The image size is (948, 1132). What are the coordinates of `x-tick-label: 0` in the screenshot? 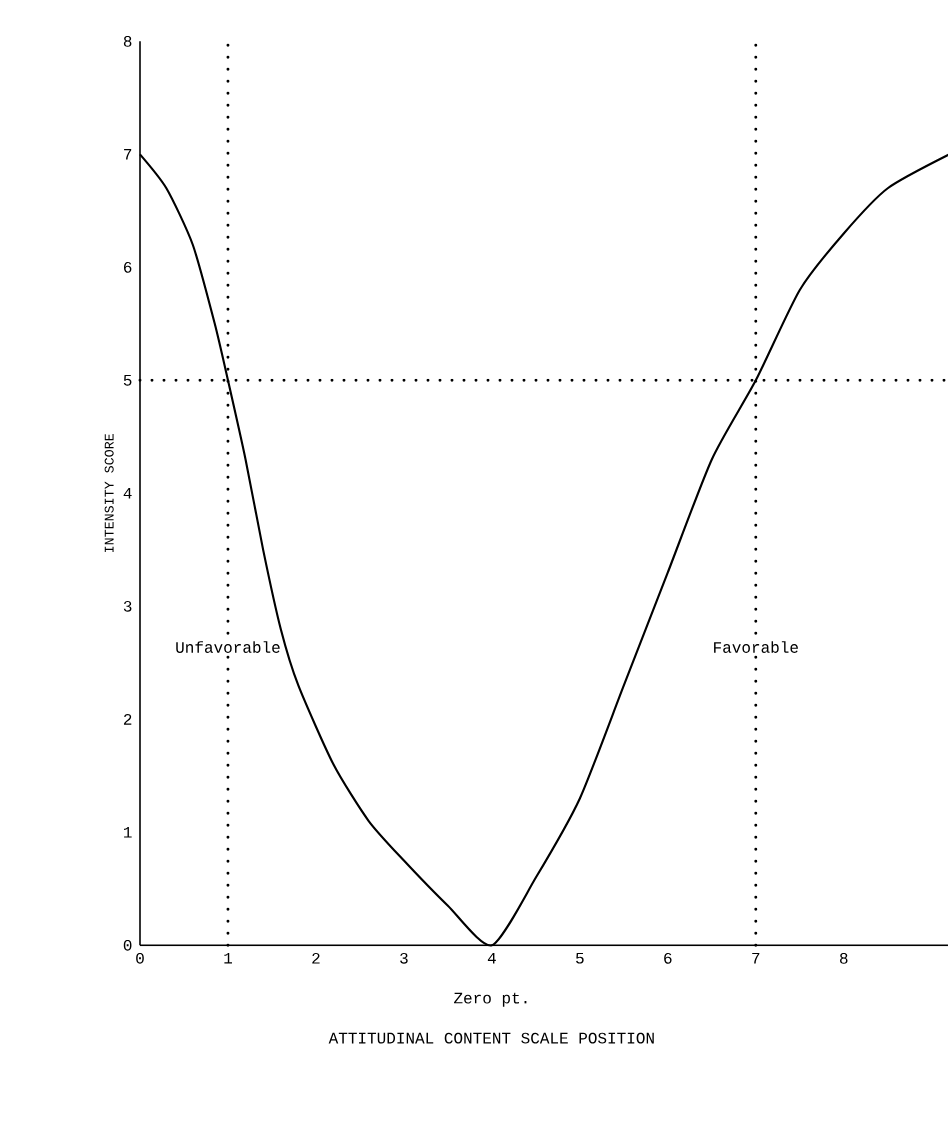 It's located at (140, 958).